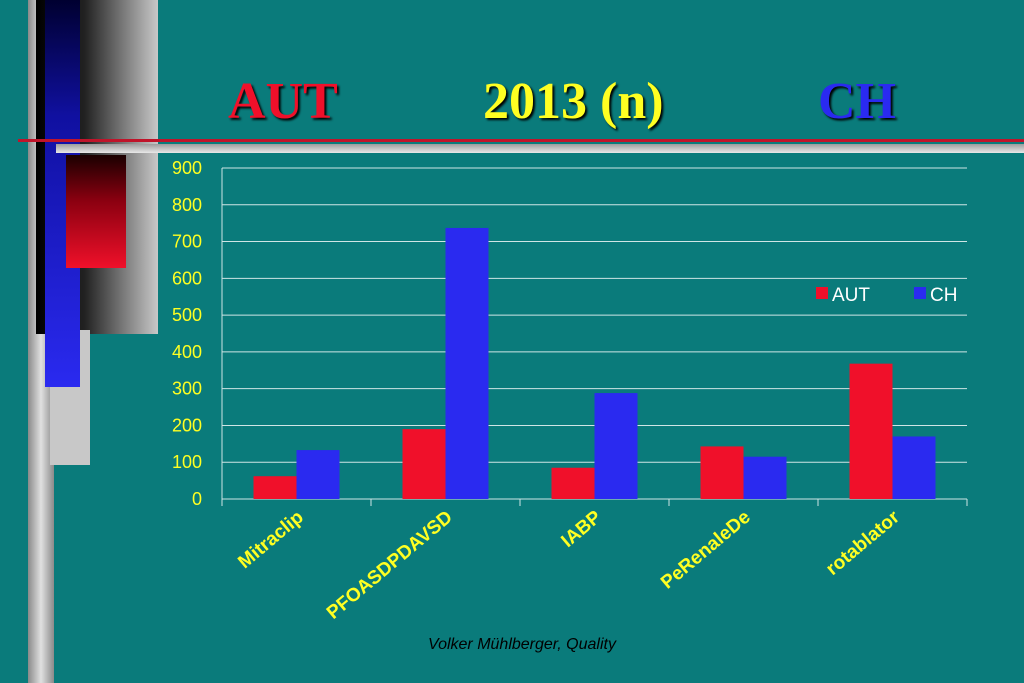  I want to click on y-tick-label: 200, so click(187, 425).